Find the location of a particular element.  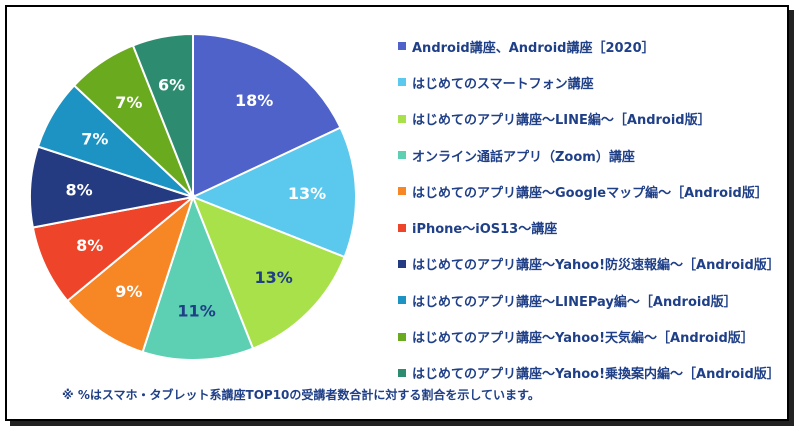

legend-label: はじめてのスマートフォン講座 is located at coordinates (503, 84).